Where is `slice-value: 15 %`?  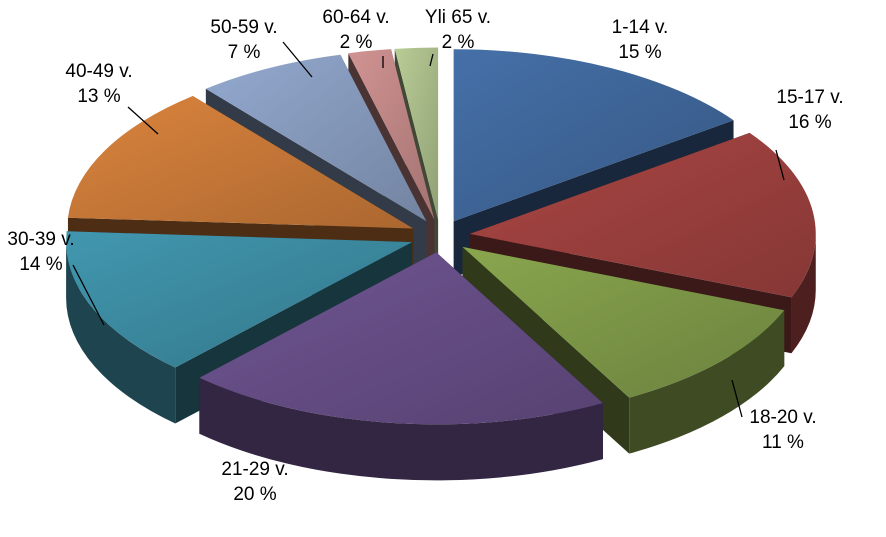 slice-value: 15 % is located at coordinates (639, 52).